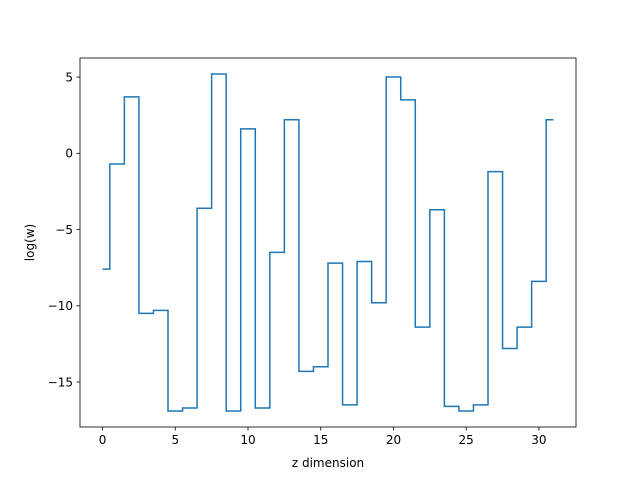 This screenshot has height=480, width=640. What do you see at coordinates (320, 440) in the screenshot?
I see `x-tick-label: 15` at bounding box center [320, 440].